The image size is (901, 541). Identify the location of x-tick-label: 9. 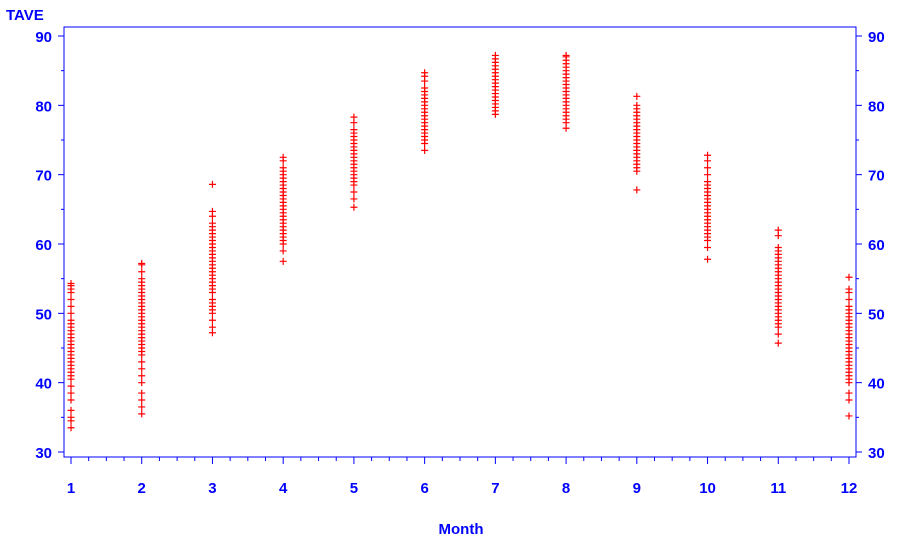
(637, 488).